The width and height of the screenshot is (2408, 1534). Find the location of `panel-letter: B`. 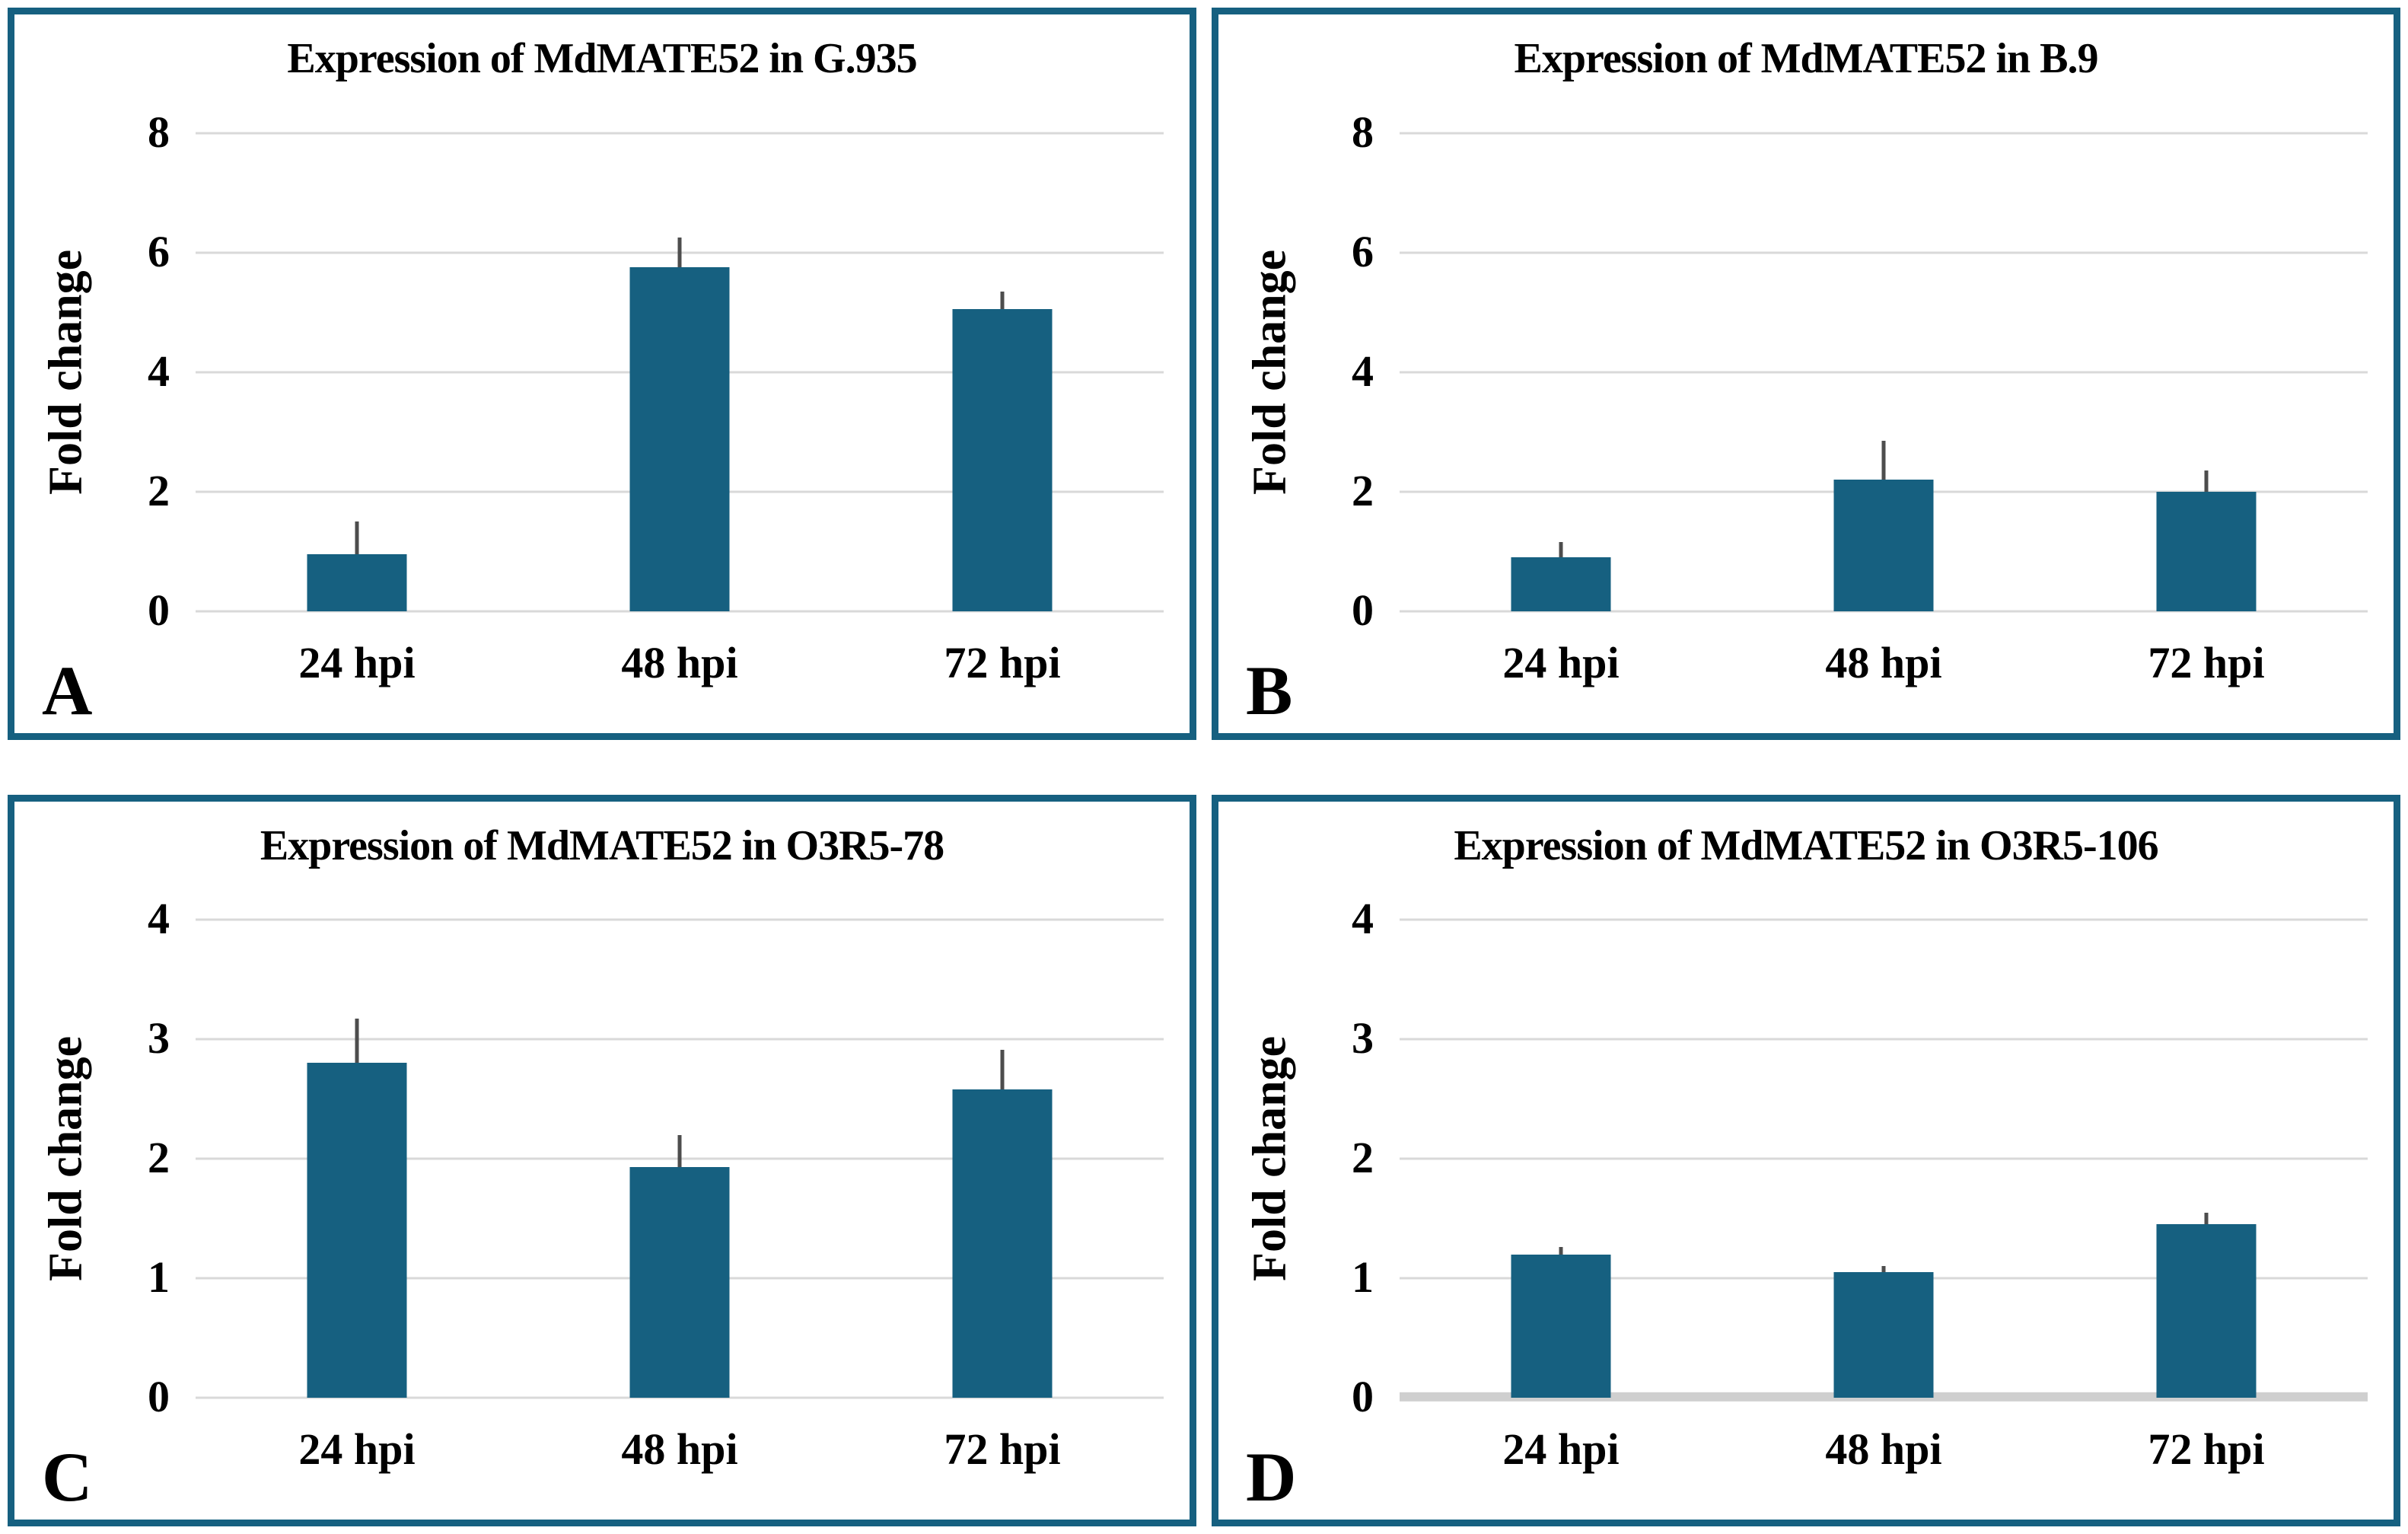

panel-letter: B is located at coordinates (1269, 690).